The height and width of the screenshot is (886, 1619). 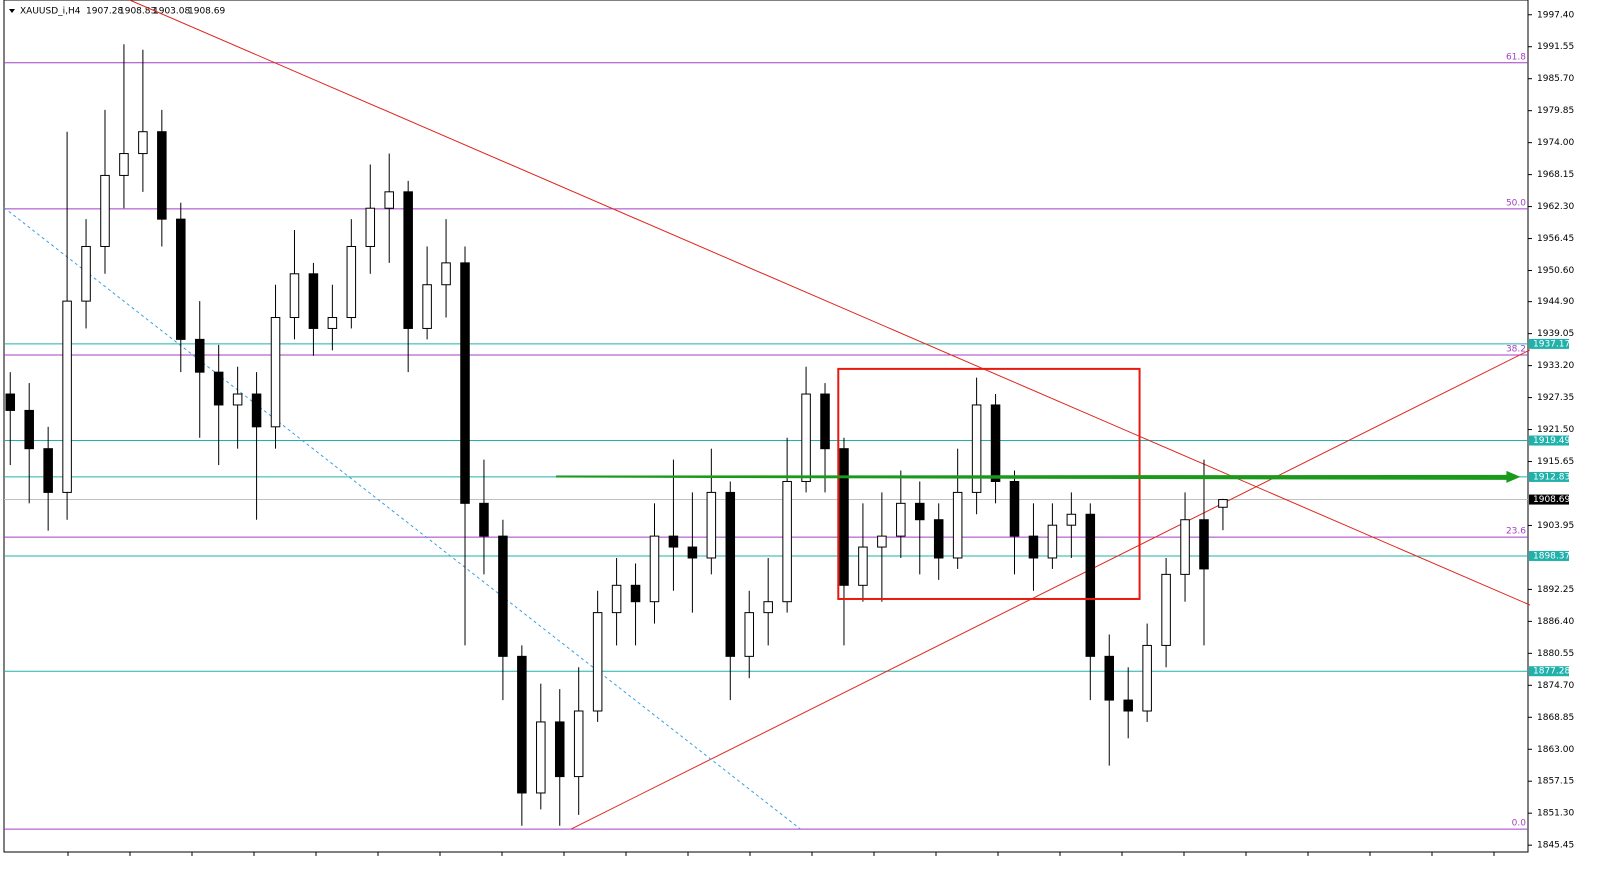 I want to click on header-low: 1903.08, so click(x=171, y=12).